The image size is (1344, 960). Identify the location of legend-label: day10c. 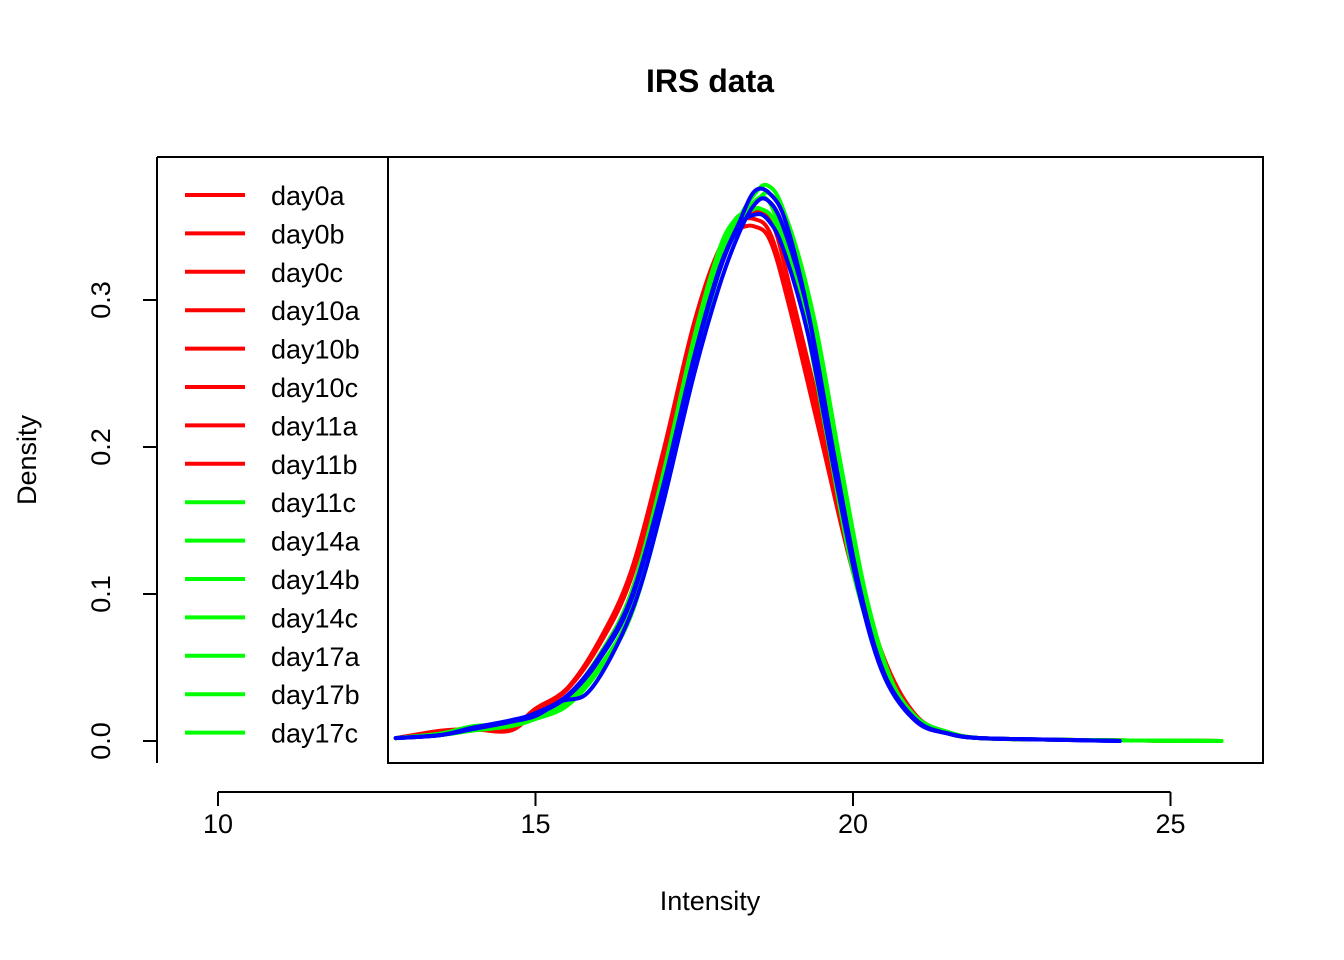
(314, 388).